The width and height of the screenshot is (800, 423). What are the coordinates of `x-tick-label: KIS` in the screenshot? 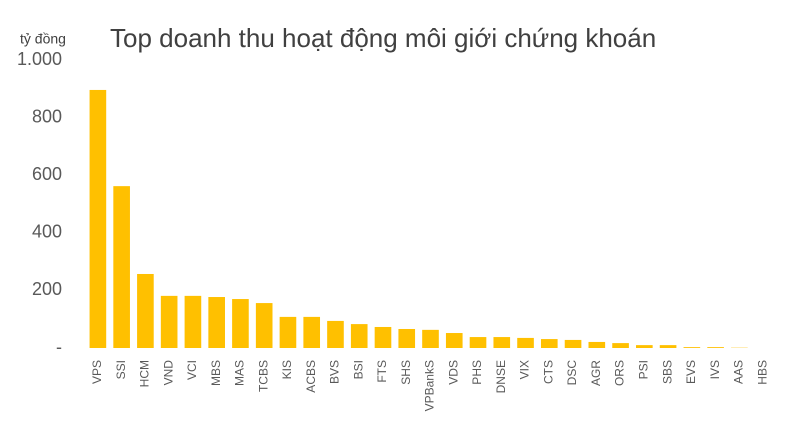 It's located at (287, 369).